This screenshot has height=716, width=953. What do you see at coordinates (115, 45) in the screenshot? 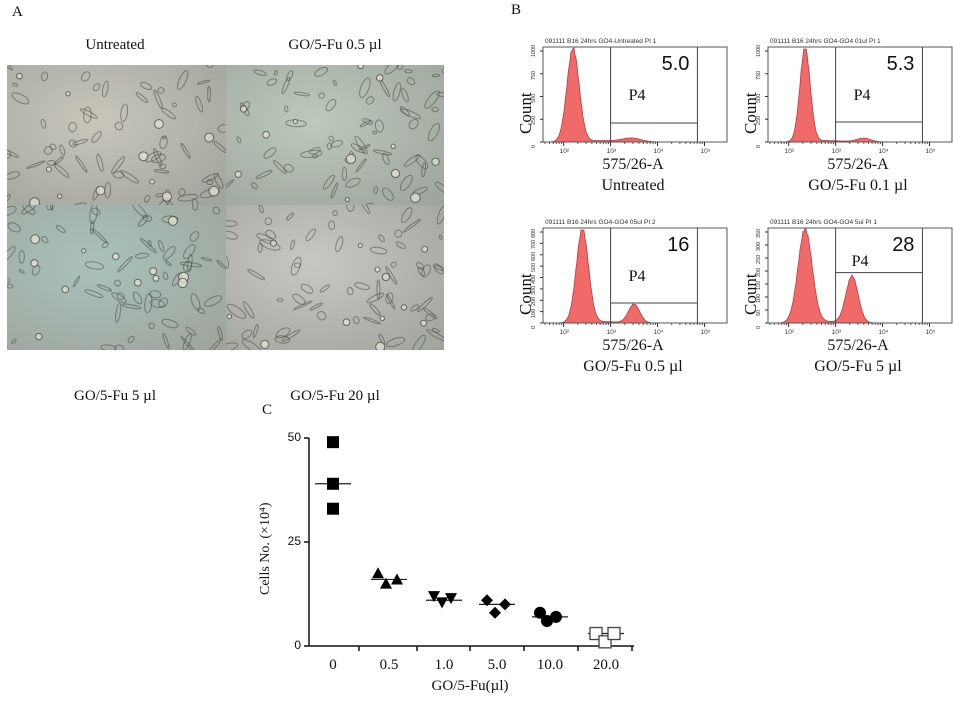
I see `image-caption: Untreated` at bounding box center [115, 45].